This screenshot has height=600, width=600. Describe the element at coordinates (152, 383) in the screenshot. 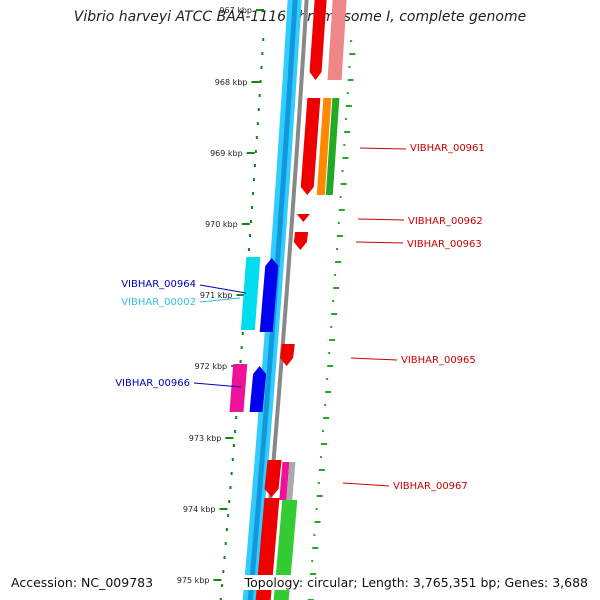

I see `gene-label: VIBHAR_00966` at that location.